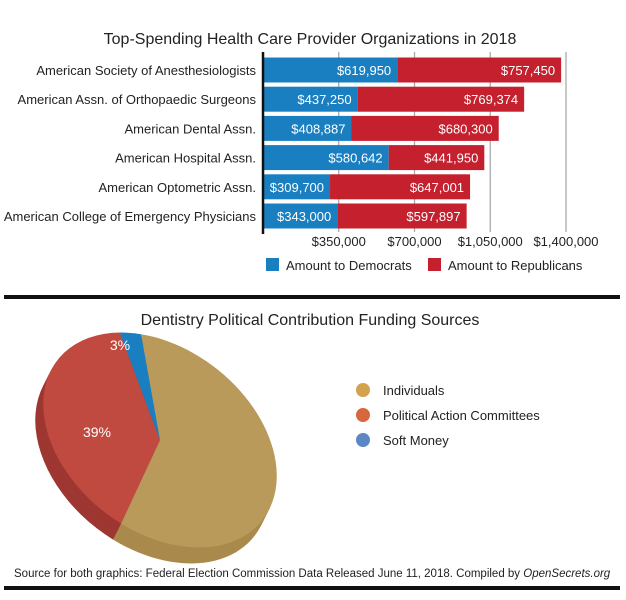 This screenshot has width=626, height=600. I want to click on bar-value-label: $441,950, so click(451, 158).